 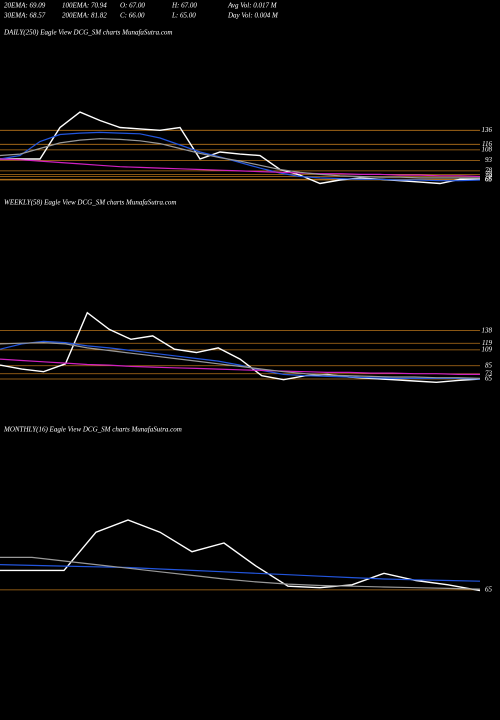 What do you see at coordinates (487, 330) in the screenshot?
I see `level-label: 138` at bounding box center [487, 330].